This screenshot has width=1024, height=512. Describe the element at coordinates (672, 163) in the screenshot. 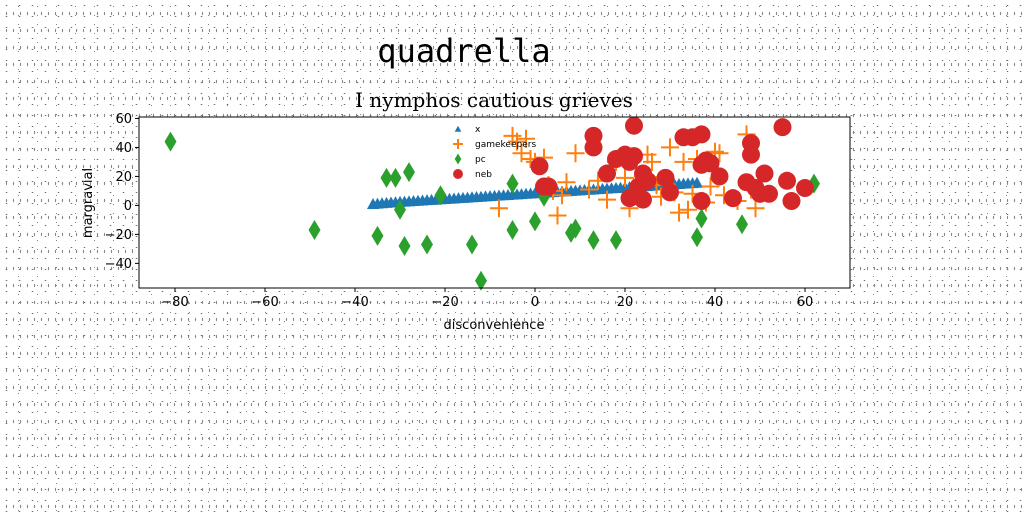

I see `series-neb` at that location.